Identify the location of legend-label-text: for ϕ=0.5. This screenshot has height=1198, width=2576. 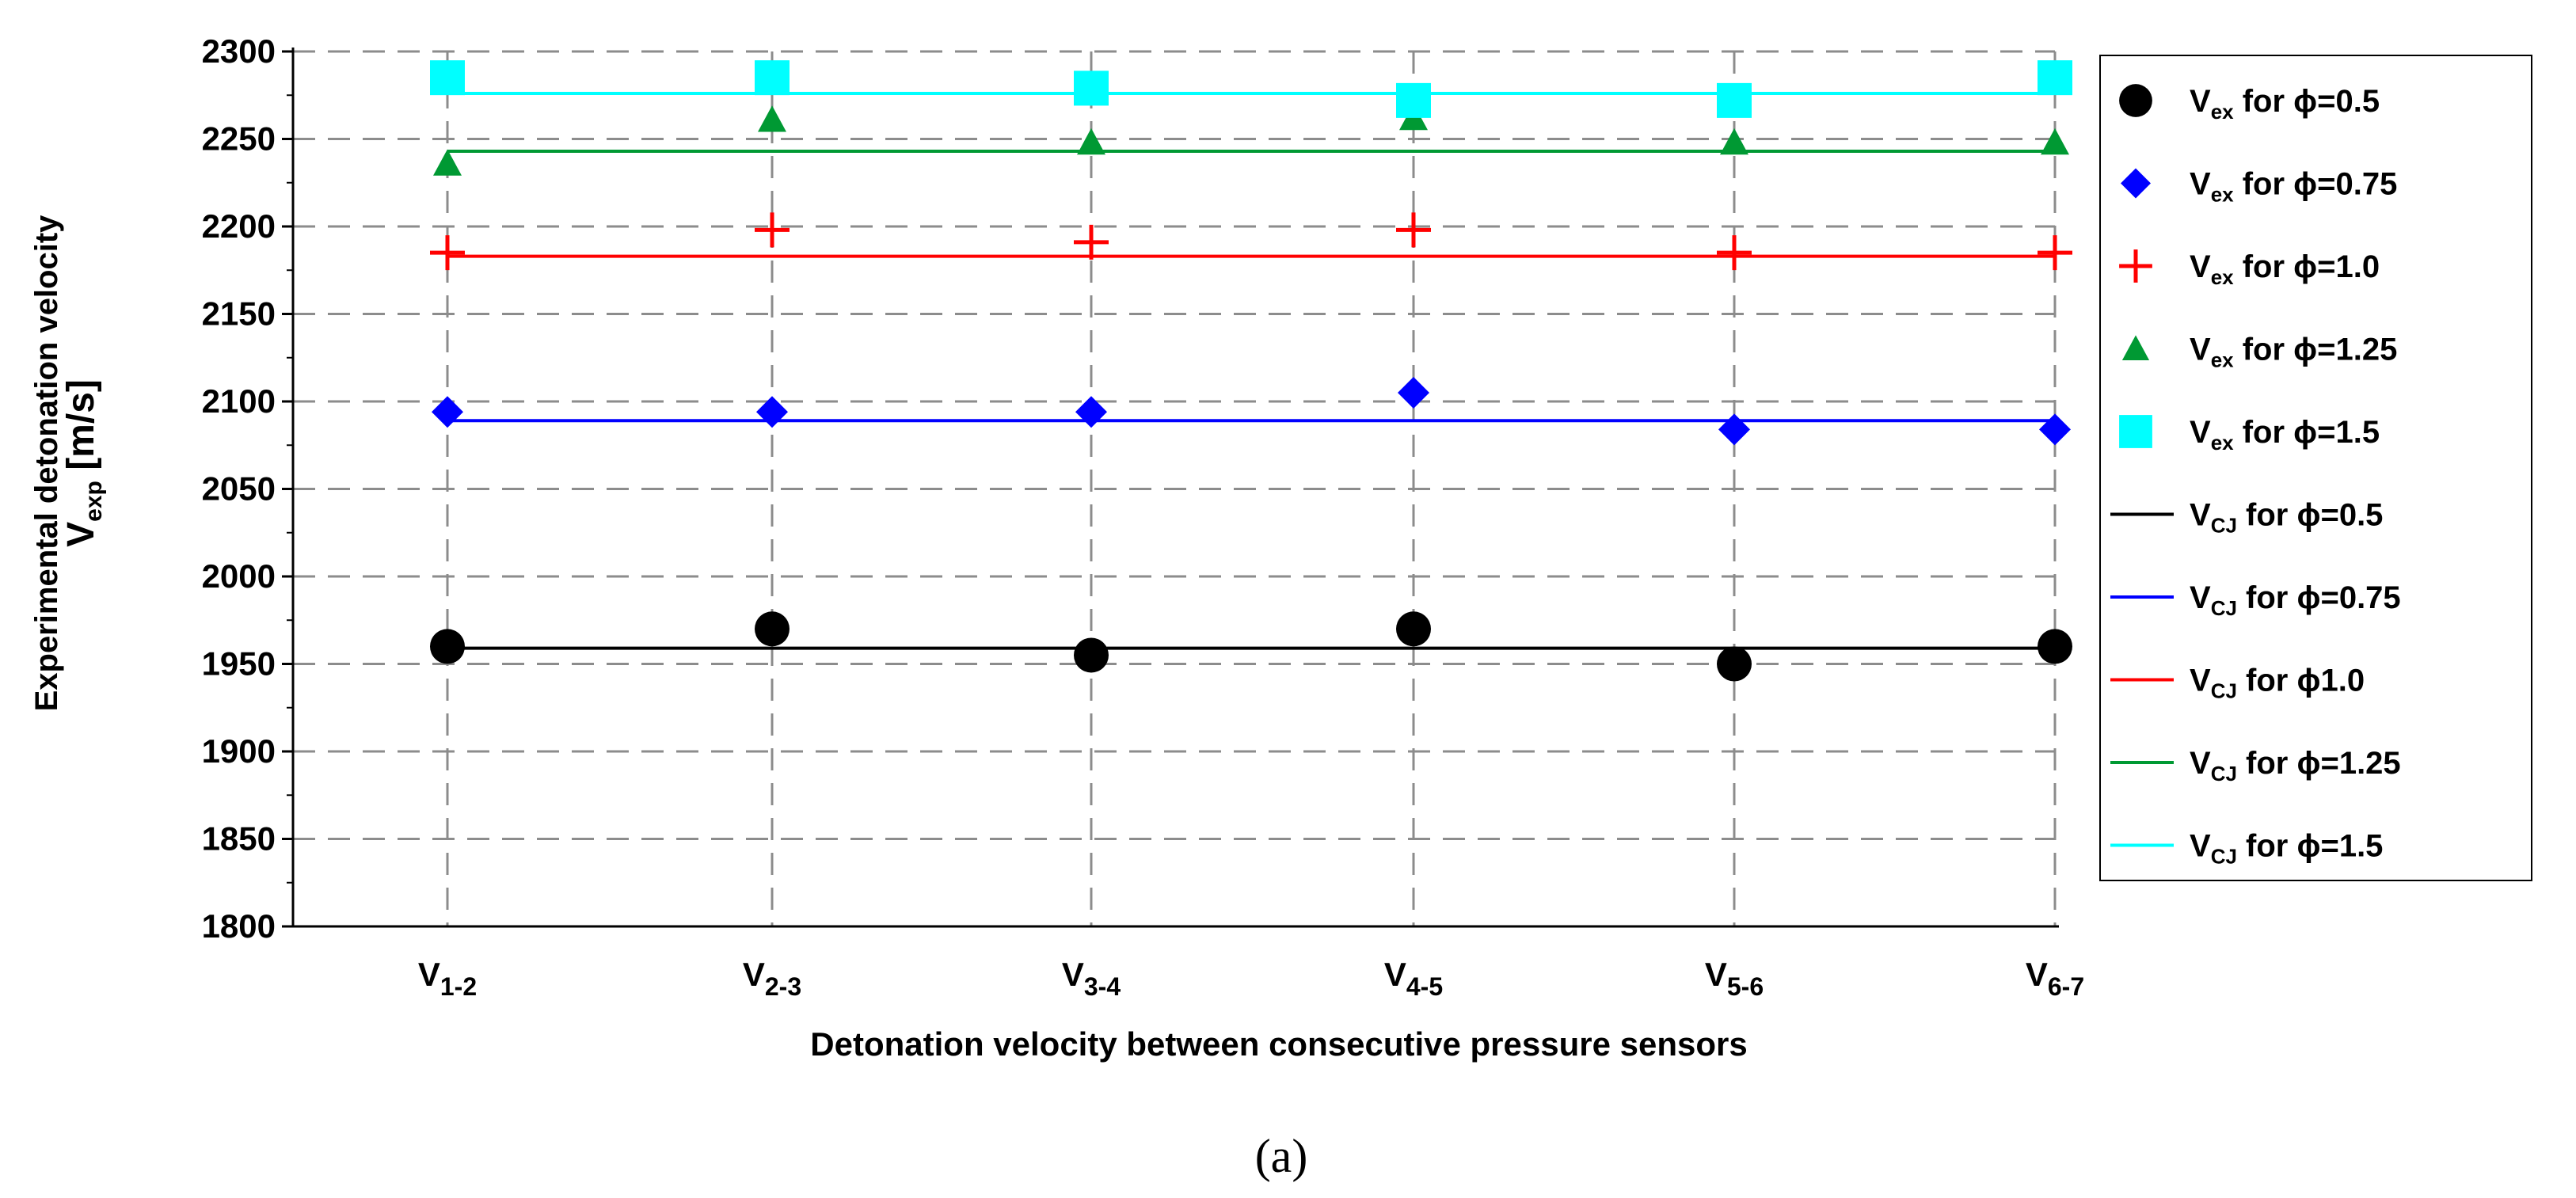
(2307, 101).